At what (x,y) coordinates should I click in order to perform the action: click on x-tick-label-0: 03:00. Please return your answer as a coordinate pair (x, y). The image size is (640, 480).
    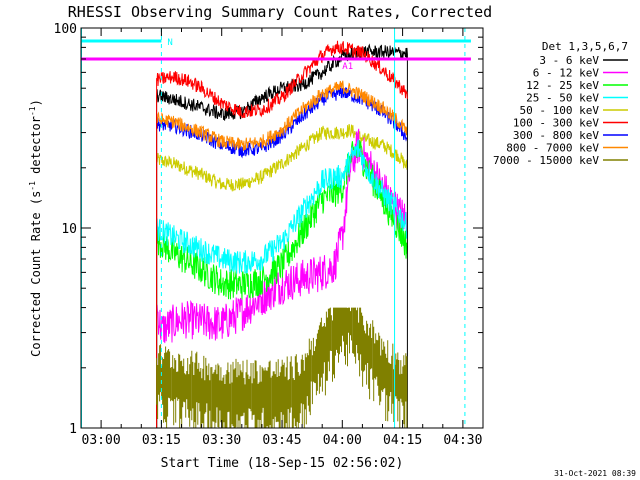
    Looking at the image, I should click on (101, 440).